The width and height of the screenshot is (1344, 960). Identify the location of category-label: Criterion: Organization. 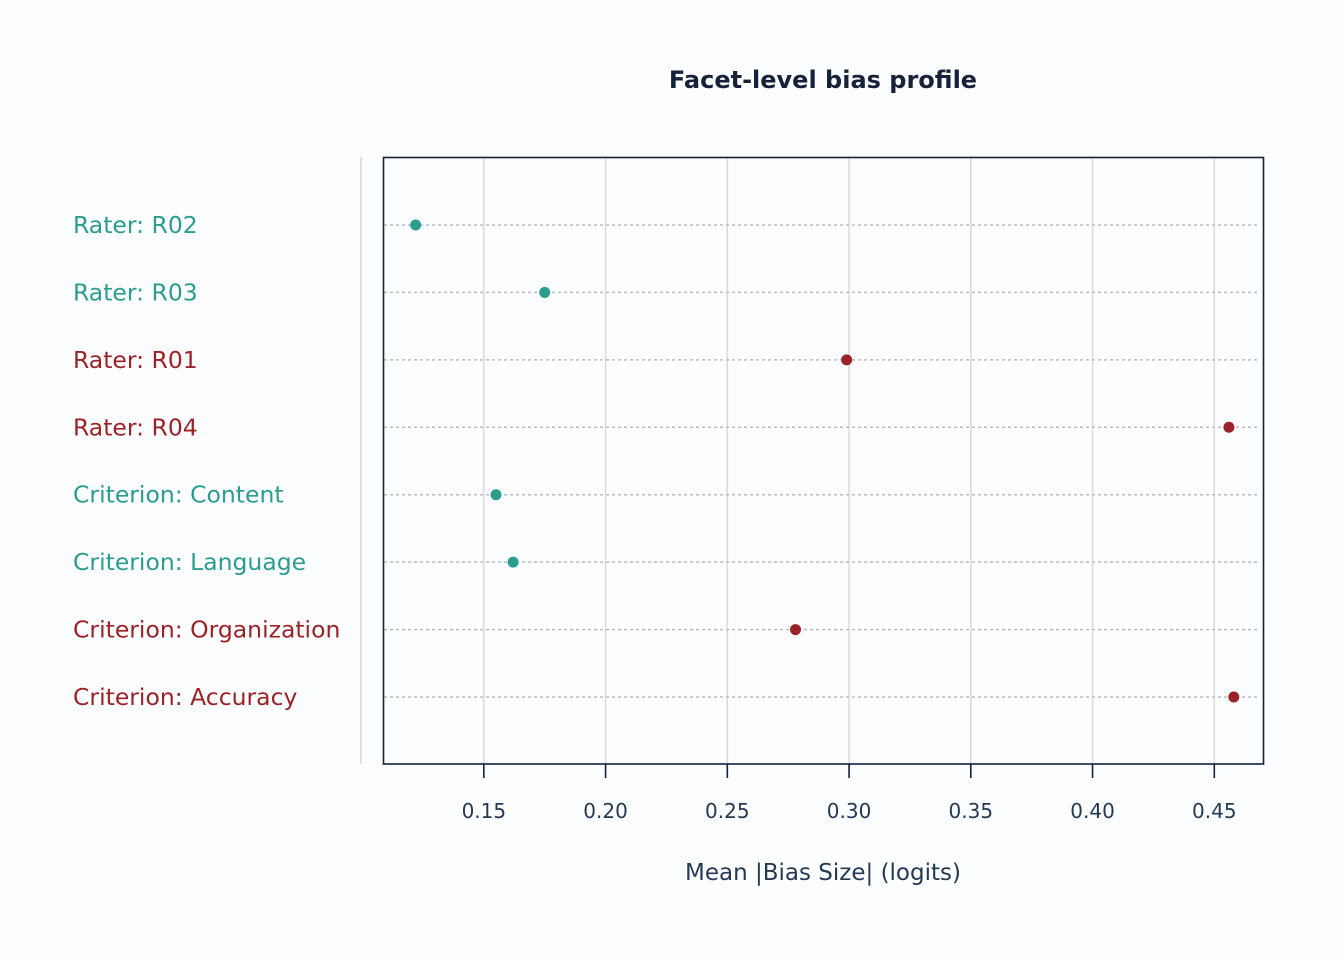
(206, 630).